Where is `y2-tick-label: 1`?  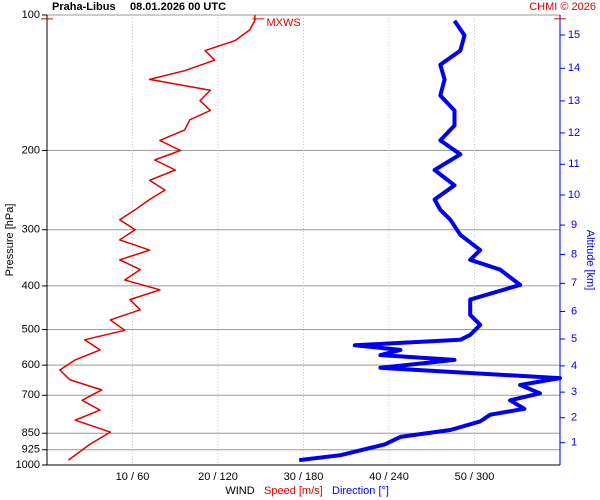 y2-tick-label: 1 is located at coordinates (574, 443).